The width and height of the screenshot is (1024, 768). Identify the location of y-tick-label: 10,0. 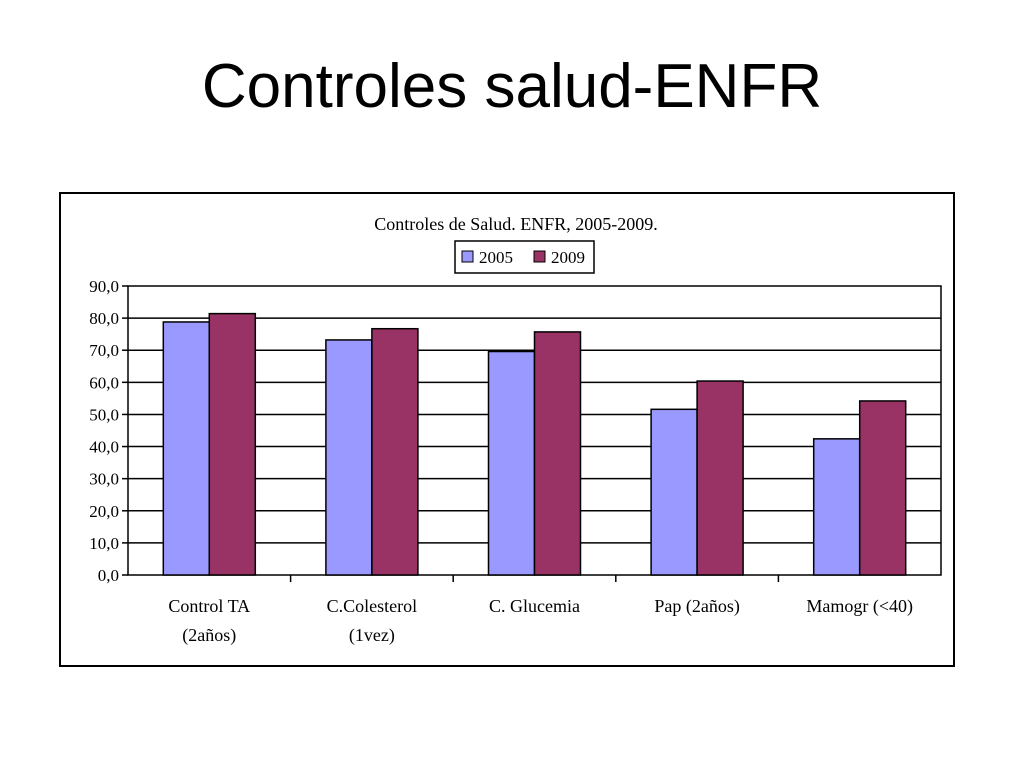
(104, 543).